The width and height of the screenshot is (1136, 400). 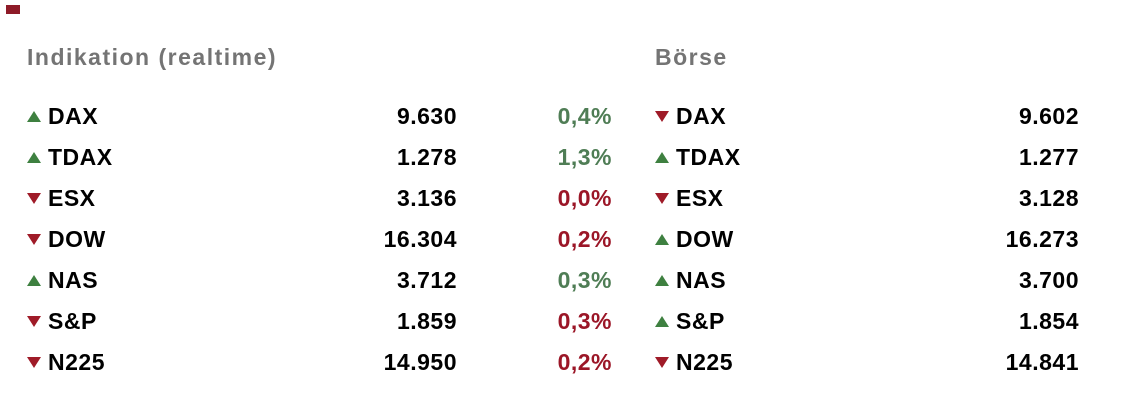 What do you see at coordinates (426, 198) in the screenshot?
I see `instrument-value: 3.136` at bounding box center [426, 198].